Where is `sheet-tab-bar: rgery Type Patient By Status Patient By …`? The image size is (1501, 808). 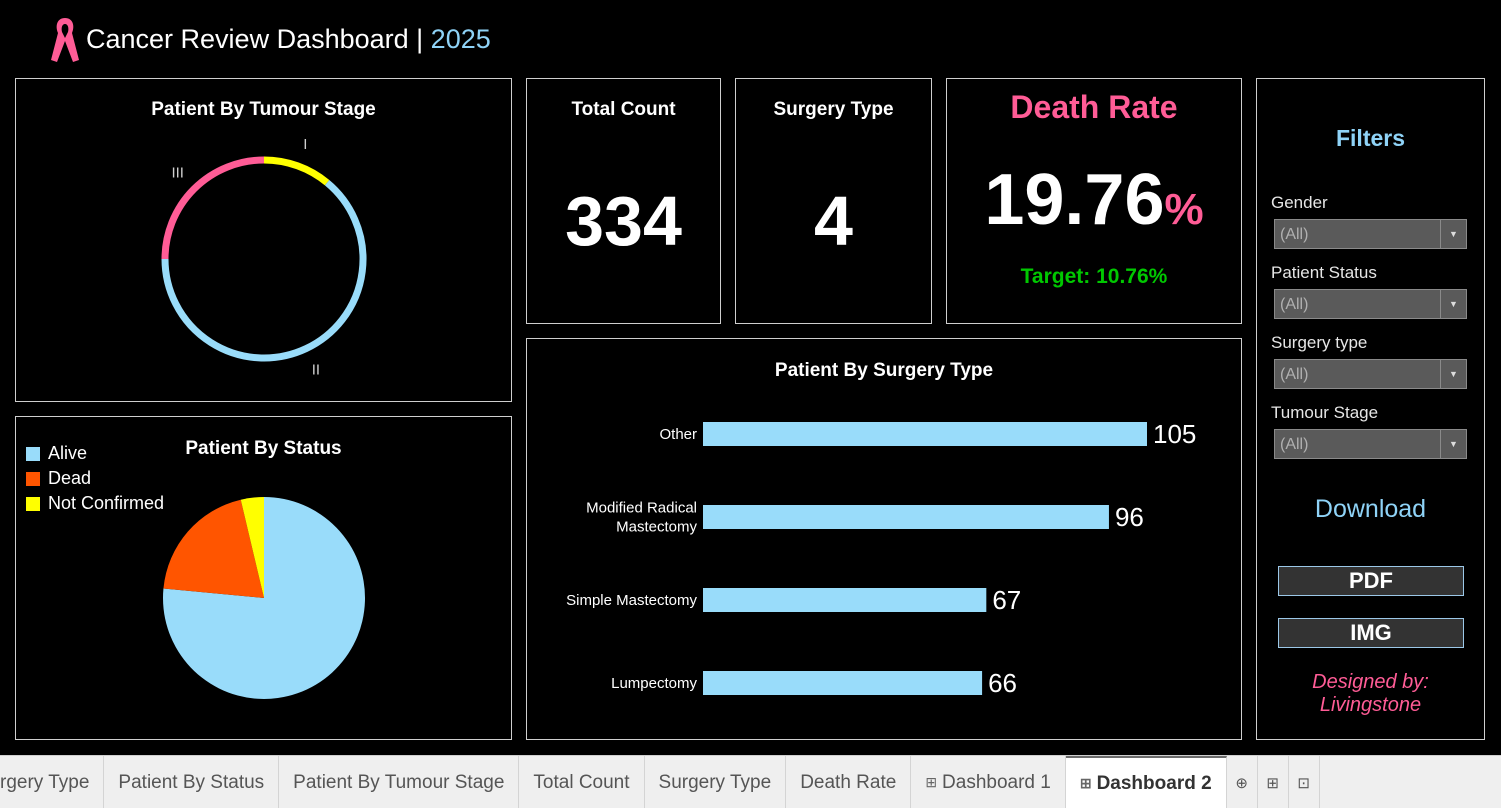
sheet-tab-bar: rgery Type Patient By Status Patient By … is located at coordinates (750, 781).